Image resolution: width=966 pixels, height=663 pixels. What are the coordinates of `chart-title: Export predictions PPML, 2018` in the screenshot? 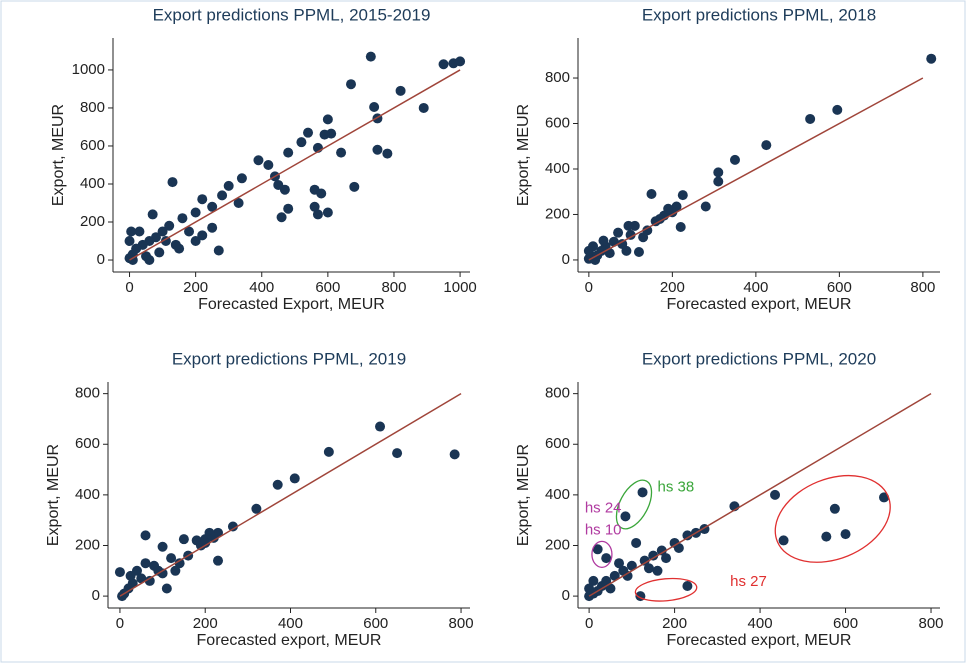 It's located at (759, 14).